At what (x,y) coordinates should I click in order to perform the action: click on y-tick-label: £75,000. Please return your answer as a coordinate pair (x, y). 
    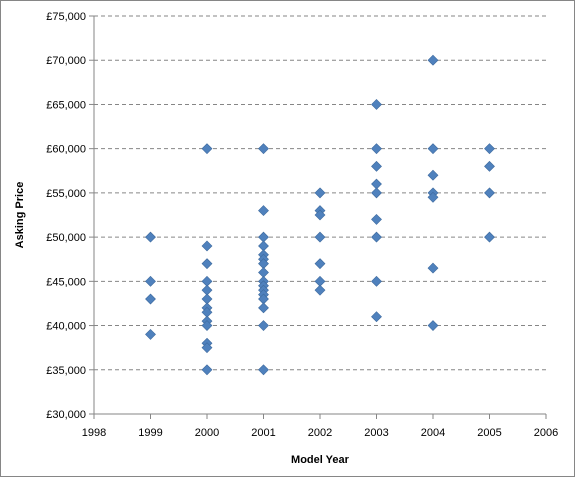
    Looking at the image, I should click on (66, 17).